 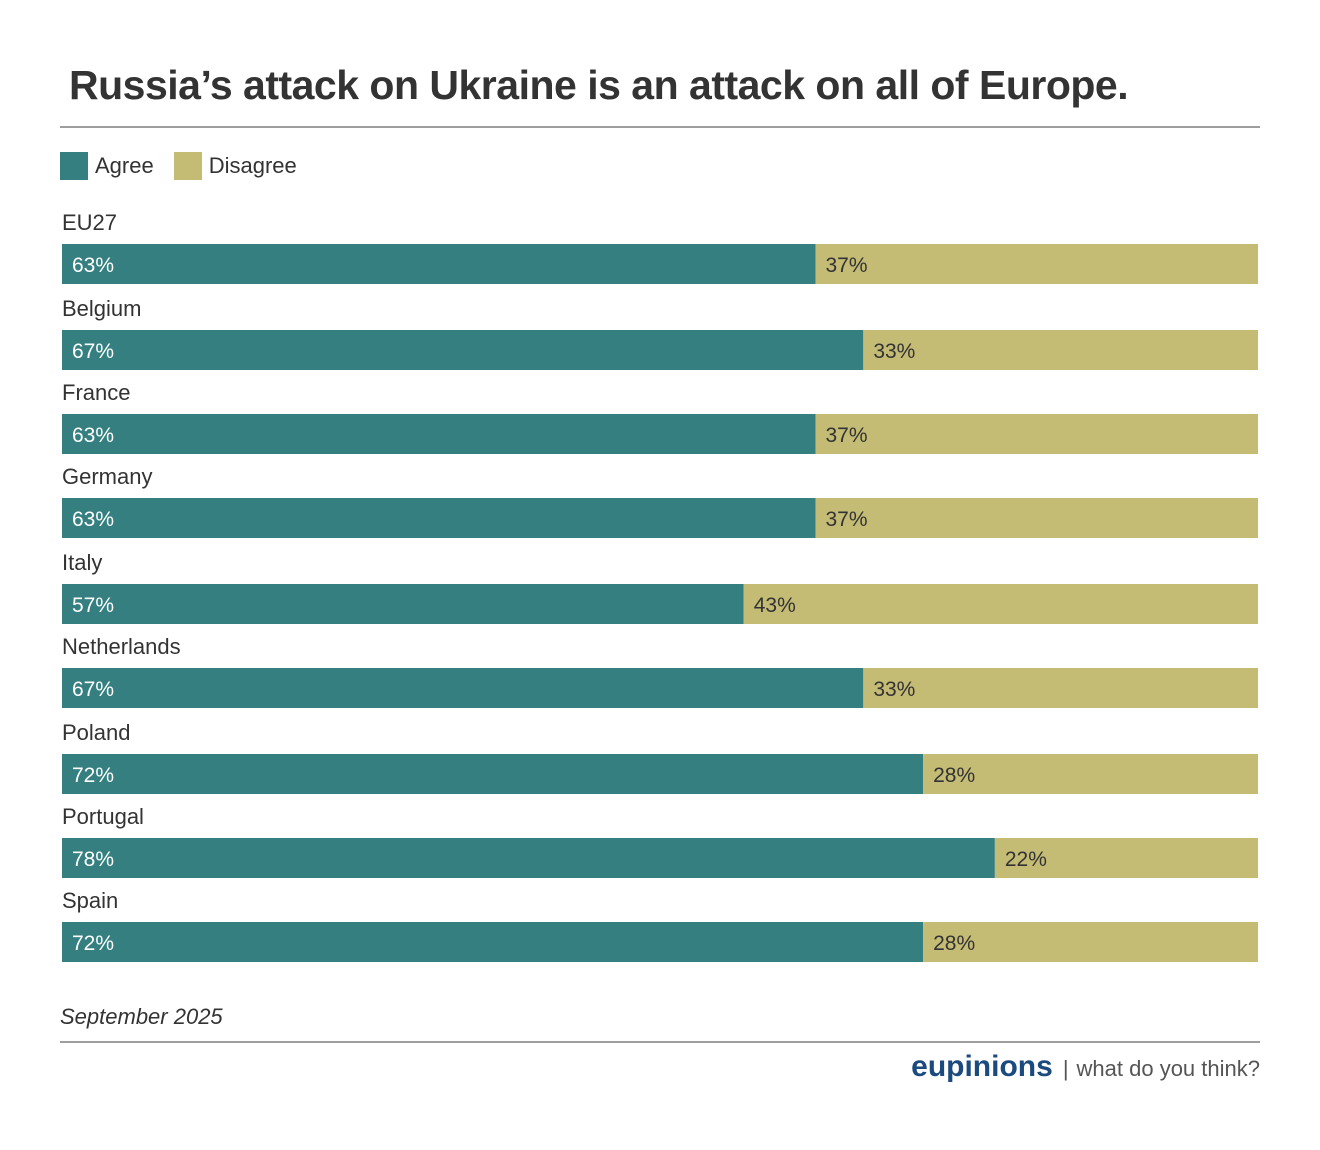 What do you see at coordinates (660, 1042) in the screenshot?
I see `footer-divider` at bounding box center [660, 1042].